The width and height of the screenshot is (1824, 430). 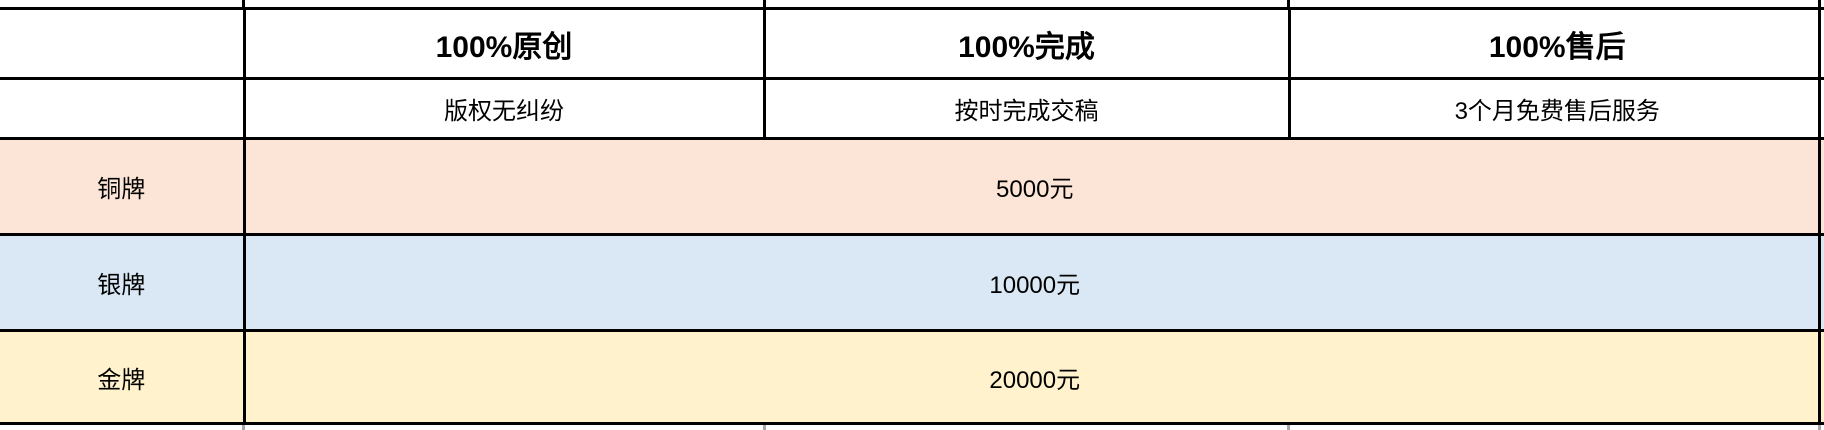 What do you see at coordinates (764, 3) in the screenshot?
I see `gridline-stub-top-col2` at bounding box center [764, 3].